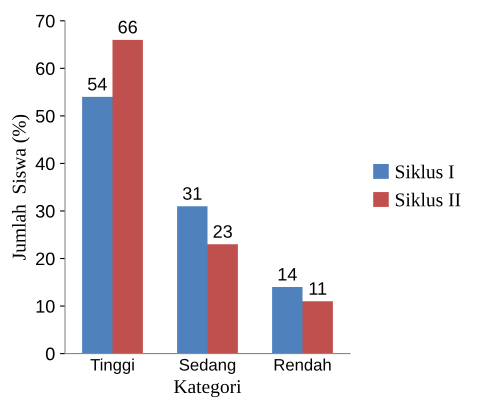 This screenshot has height=416, width=500. Describe the element at coordinates (127, 27) in the screenshot. I see `data-label: 66` at that location.